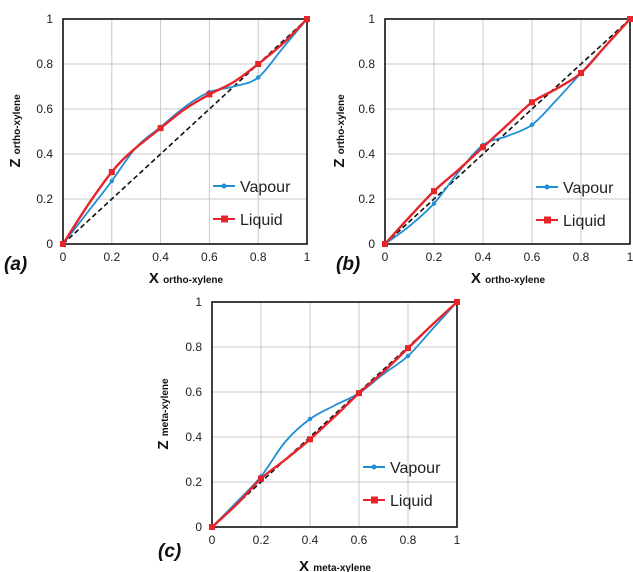  What do you see at coordinates (348, 264) in the screenshot?
I see `panel-label: (b)` at bounding box center [348, 264].